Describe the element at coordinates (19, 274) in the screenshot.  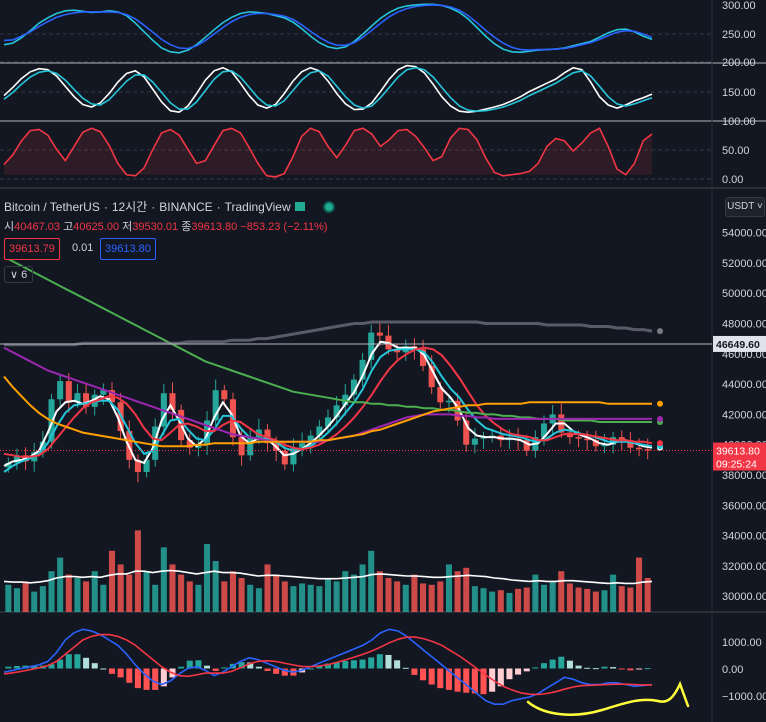
I see `indicators-toggle: ∨ 6` at that location.